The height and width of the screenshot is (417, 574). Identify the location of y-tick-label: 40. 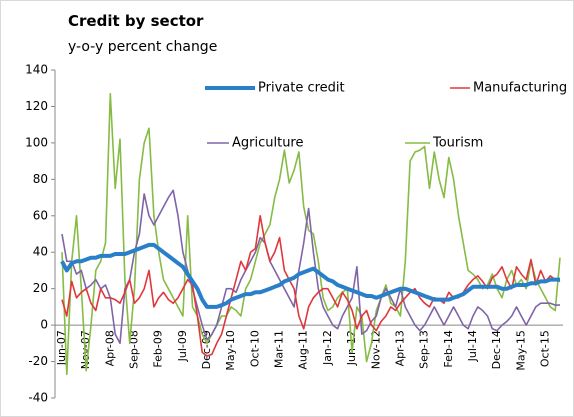
(40, 252).